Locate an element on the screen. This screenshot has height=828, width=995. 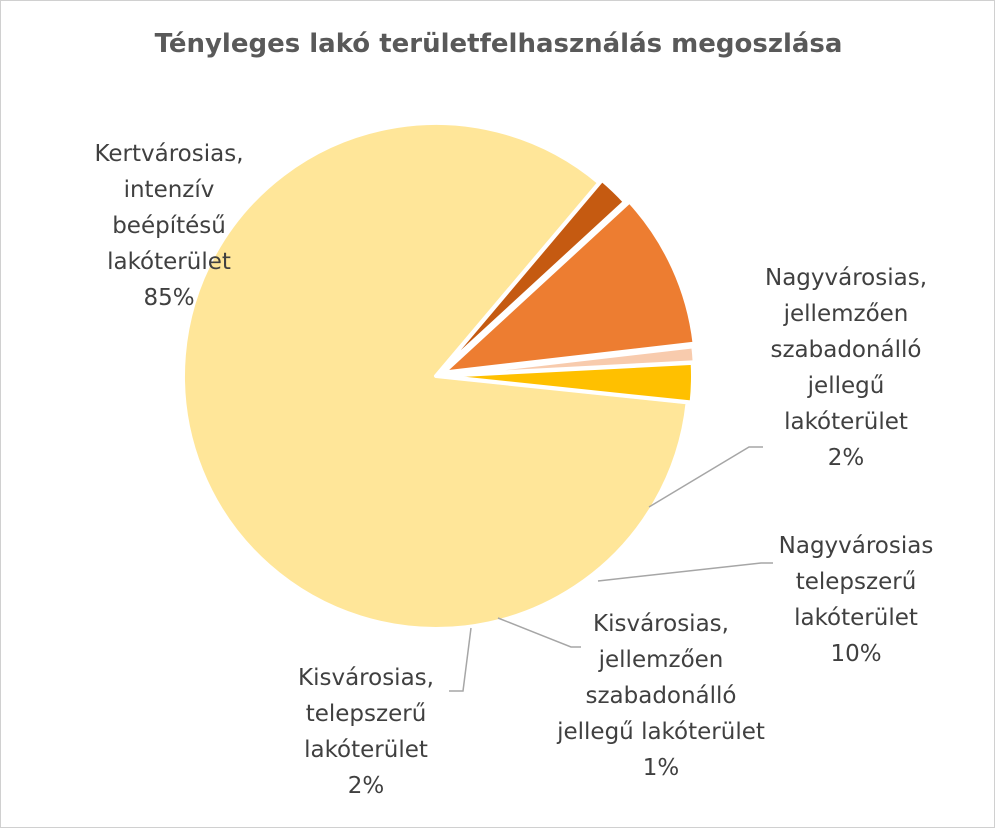
data-label-category: intenzív is located at coordinates (169, 190).